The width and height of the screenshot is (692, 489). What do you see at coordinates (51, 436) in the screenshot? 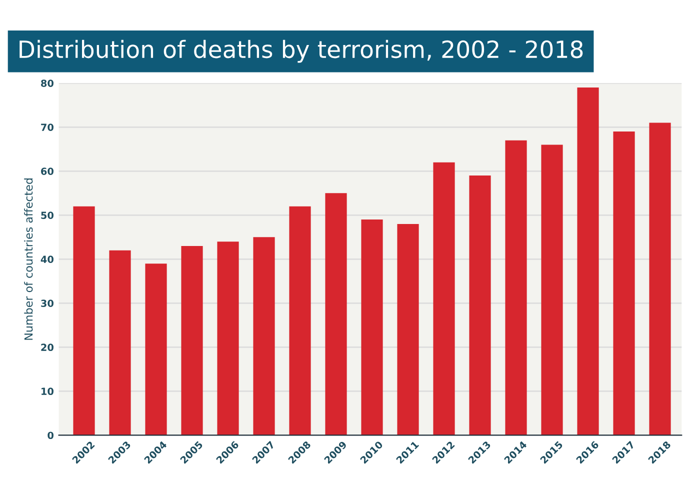
I see `y-tick-label: 0` at bounding box center [51, 436].